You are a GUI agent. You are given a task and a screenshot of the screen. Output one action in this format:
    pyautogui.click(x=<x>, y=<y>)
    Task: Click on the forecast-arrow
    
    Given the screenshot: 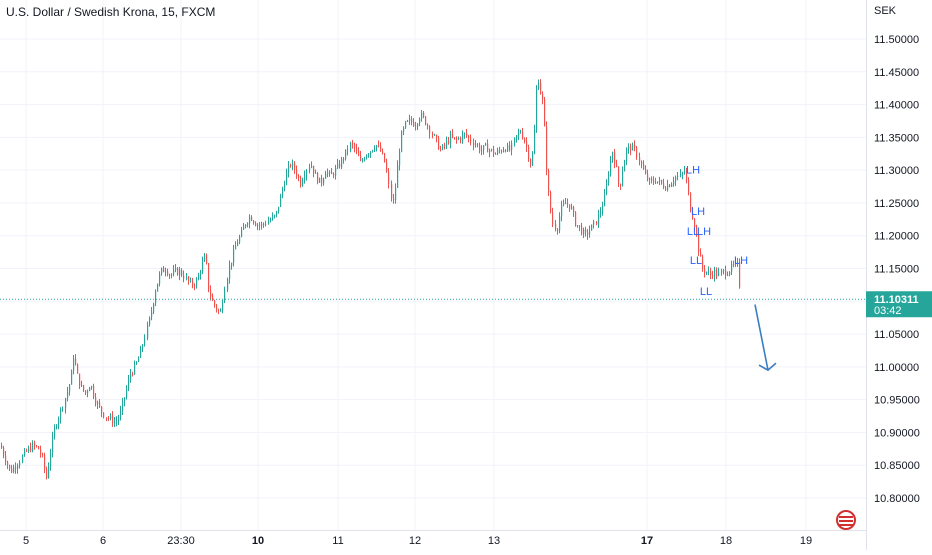 What is the action you would take?
    pyautogui.click(x=765, y=338)
    